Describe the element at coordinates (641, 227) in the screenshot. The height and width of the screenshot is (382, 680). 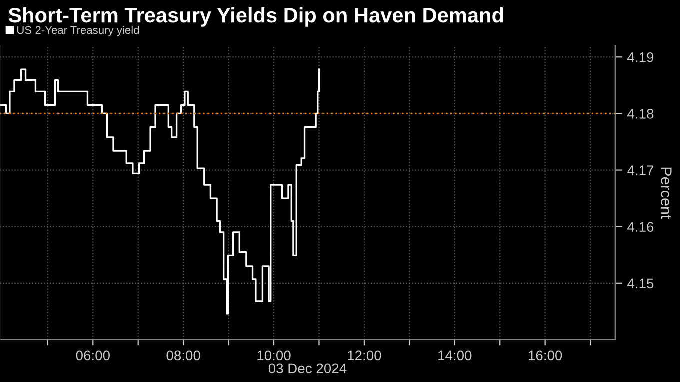
I see `y-tick-label: 4.16` at that location.